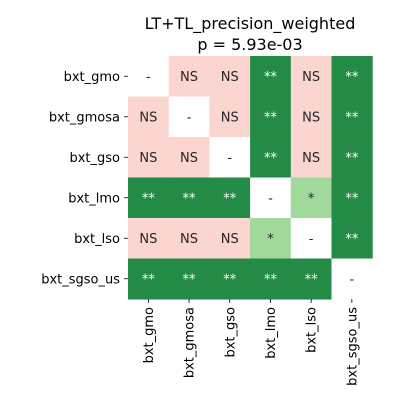 This screenshot has height=409, width=406. I want to click on row-tick-label: bxt_sgso_us, so click(80, 279).